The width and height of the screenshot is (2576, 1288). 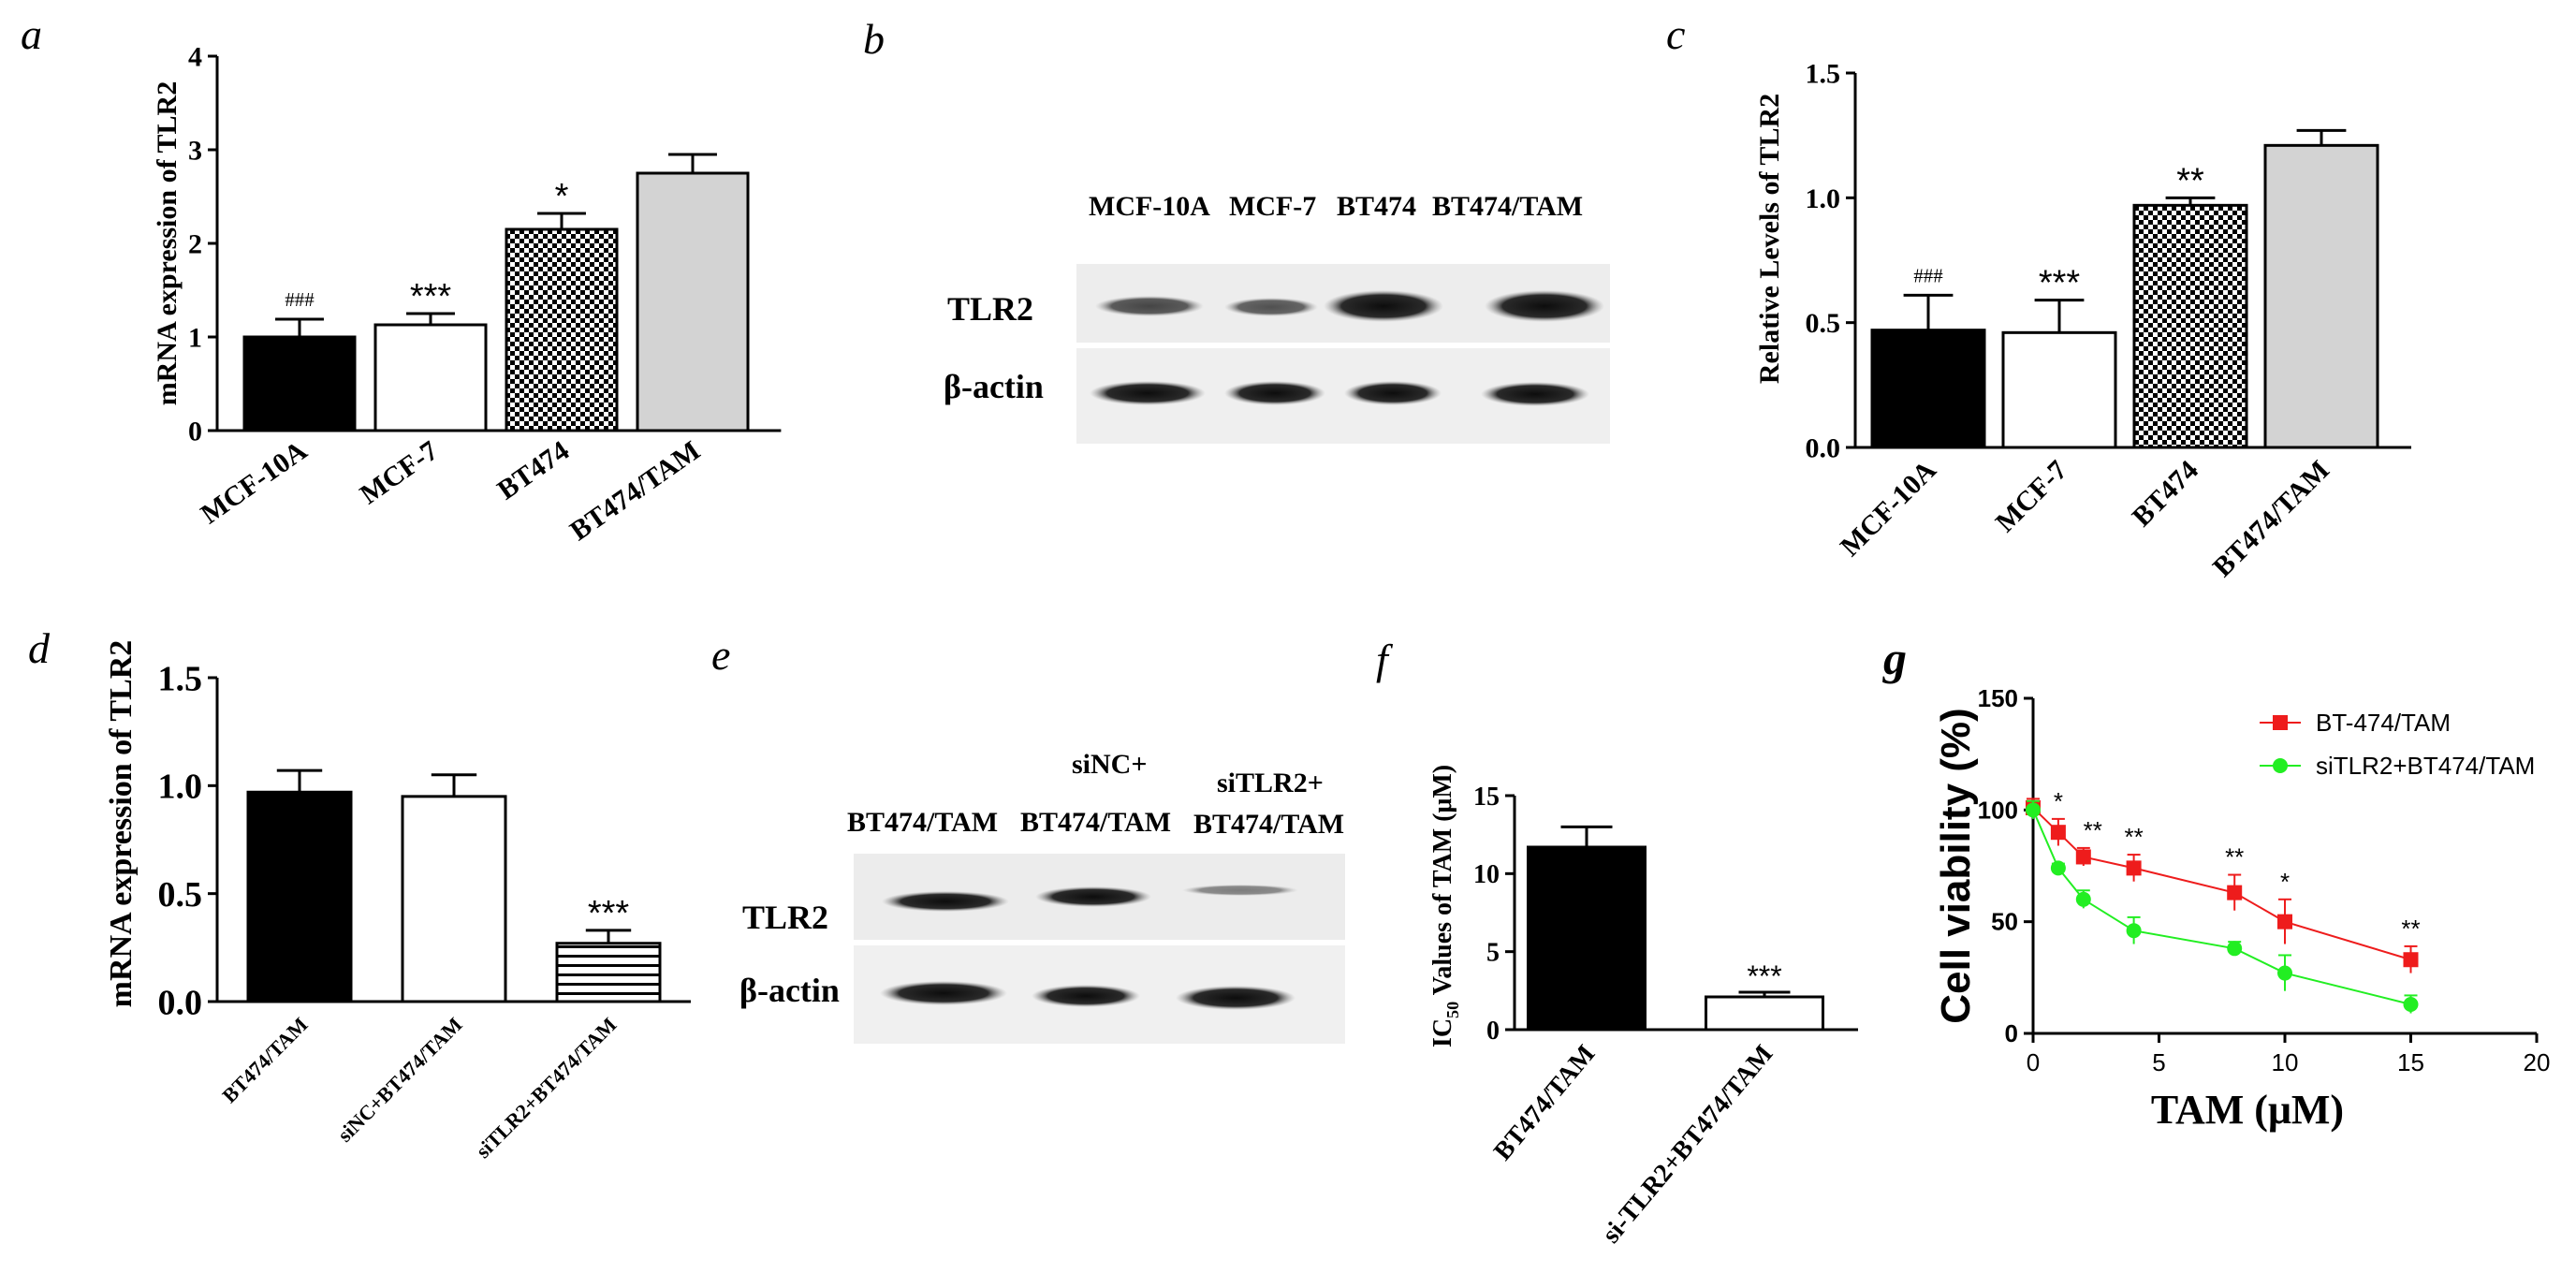 What do you see at coordinates (255, 483) in the screenshot?
I see `x-tick-label-a-0: MCF-10A` at bounding box center [255, 483].